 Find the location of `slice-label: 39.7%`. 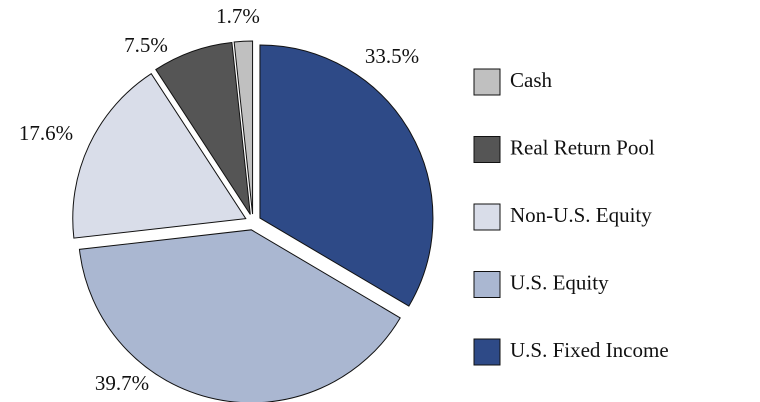

slice-label: 39.7% is located at coordinates (122, 383).